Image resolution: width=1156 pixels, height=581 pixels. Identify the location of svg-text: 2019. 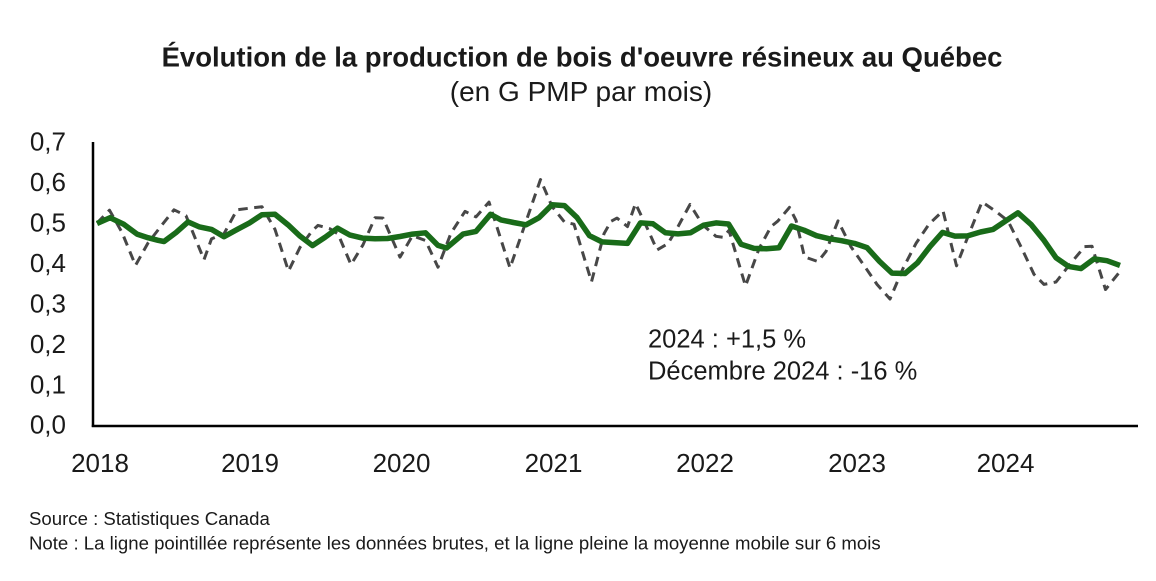
(250, 463).